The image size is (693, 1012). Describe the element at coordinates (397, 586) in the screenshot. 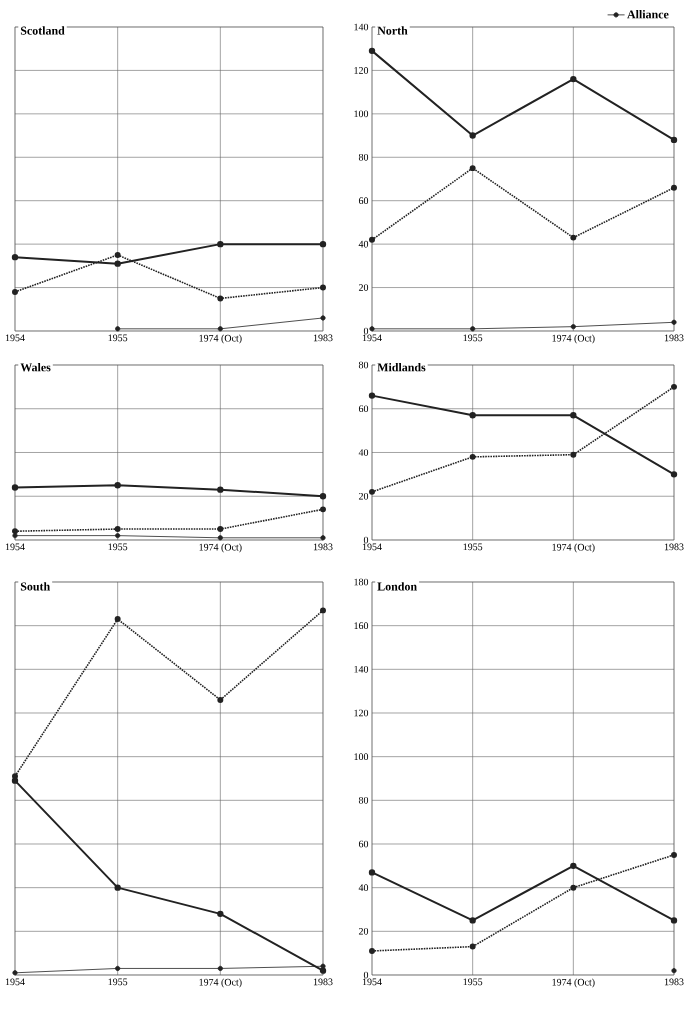

I see `chart-title: London` at that location.